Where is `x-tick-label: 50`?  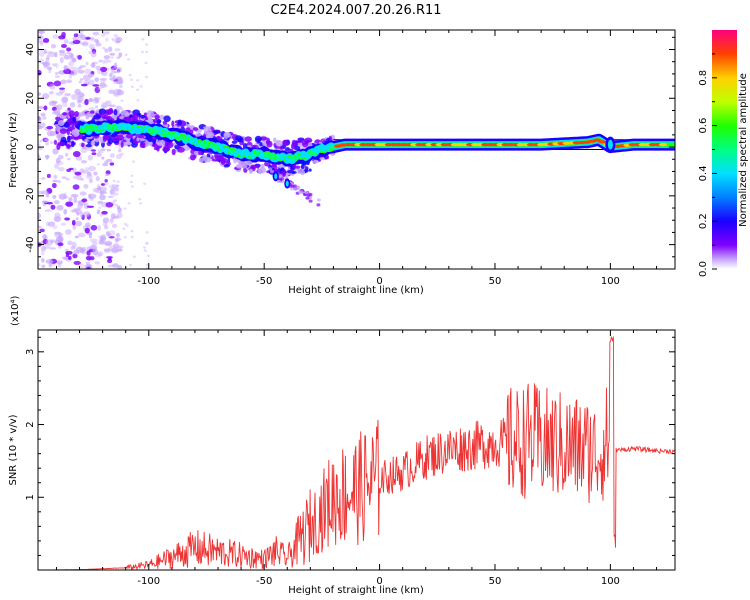 x-tick-label: 50 is located at coordinates (495, 581).